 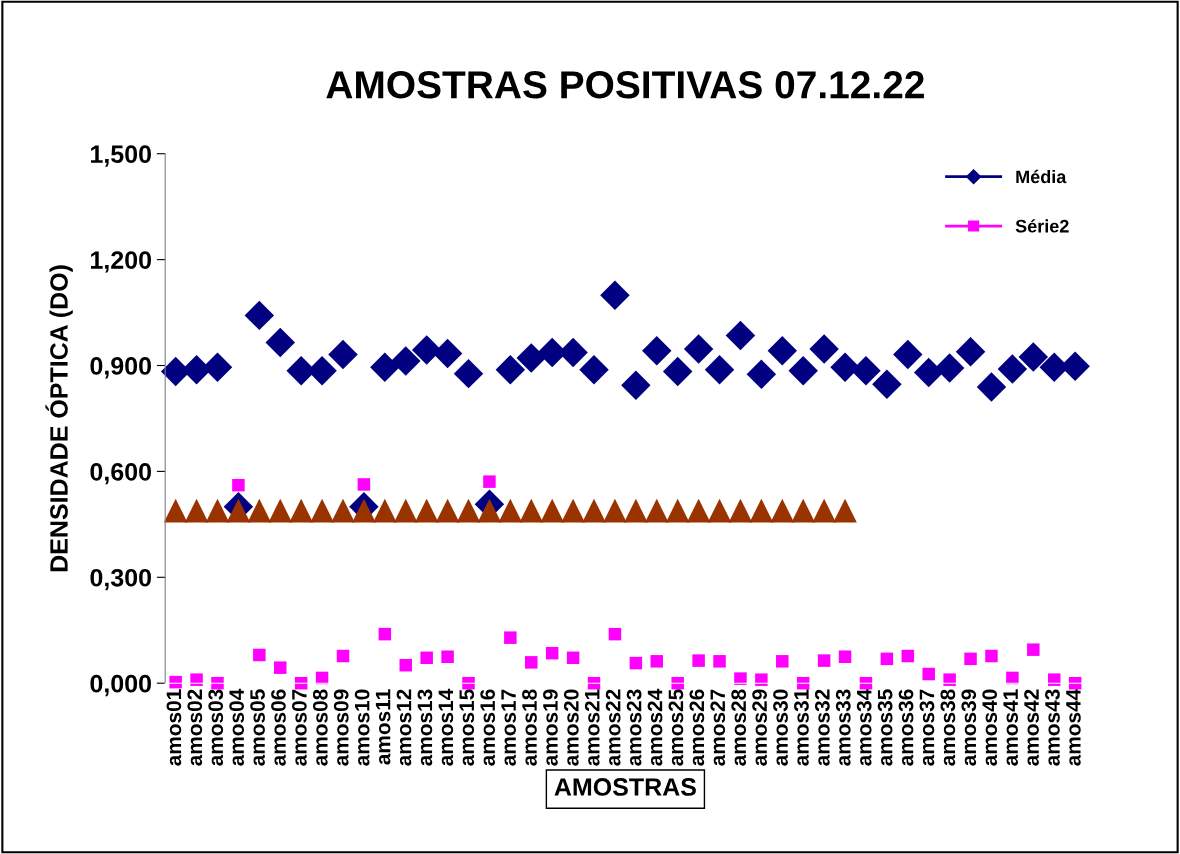 I want to click on x-tick-label: amos18, so click(x=529, y=727).